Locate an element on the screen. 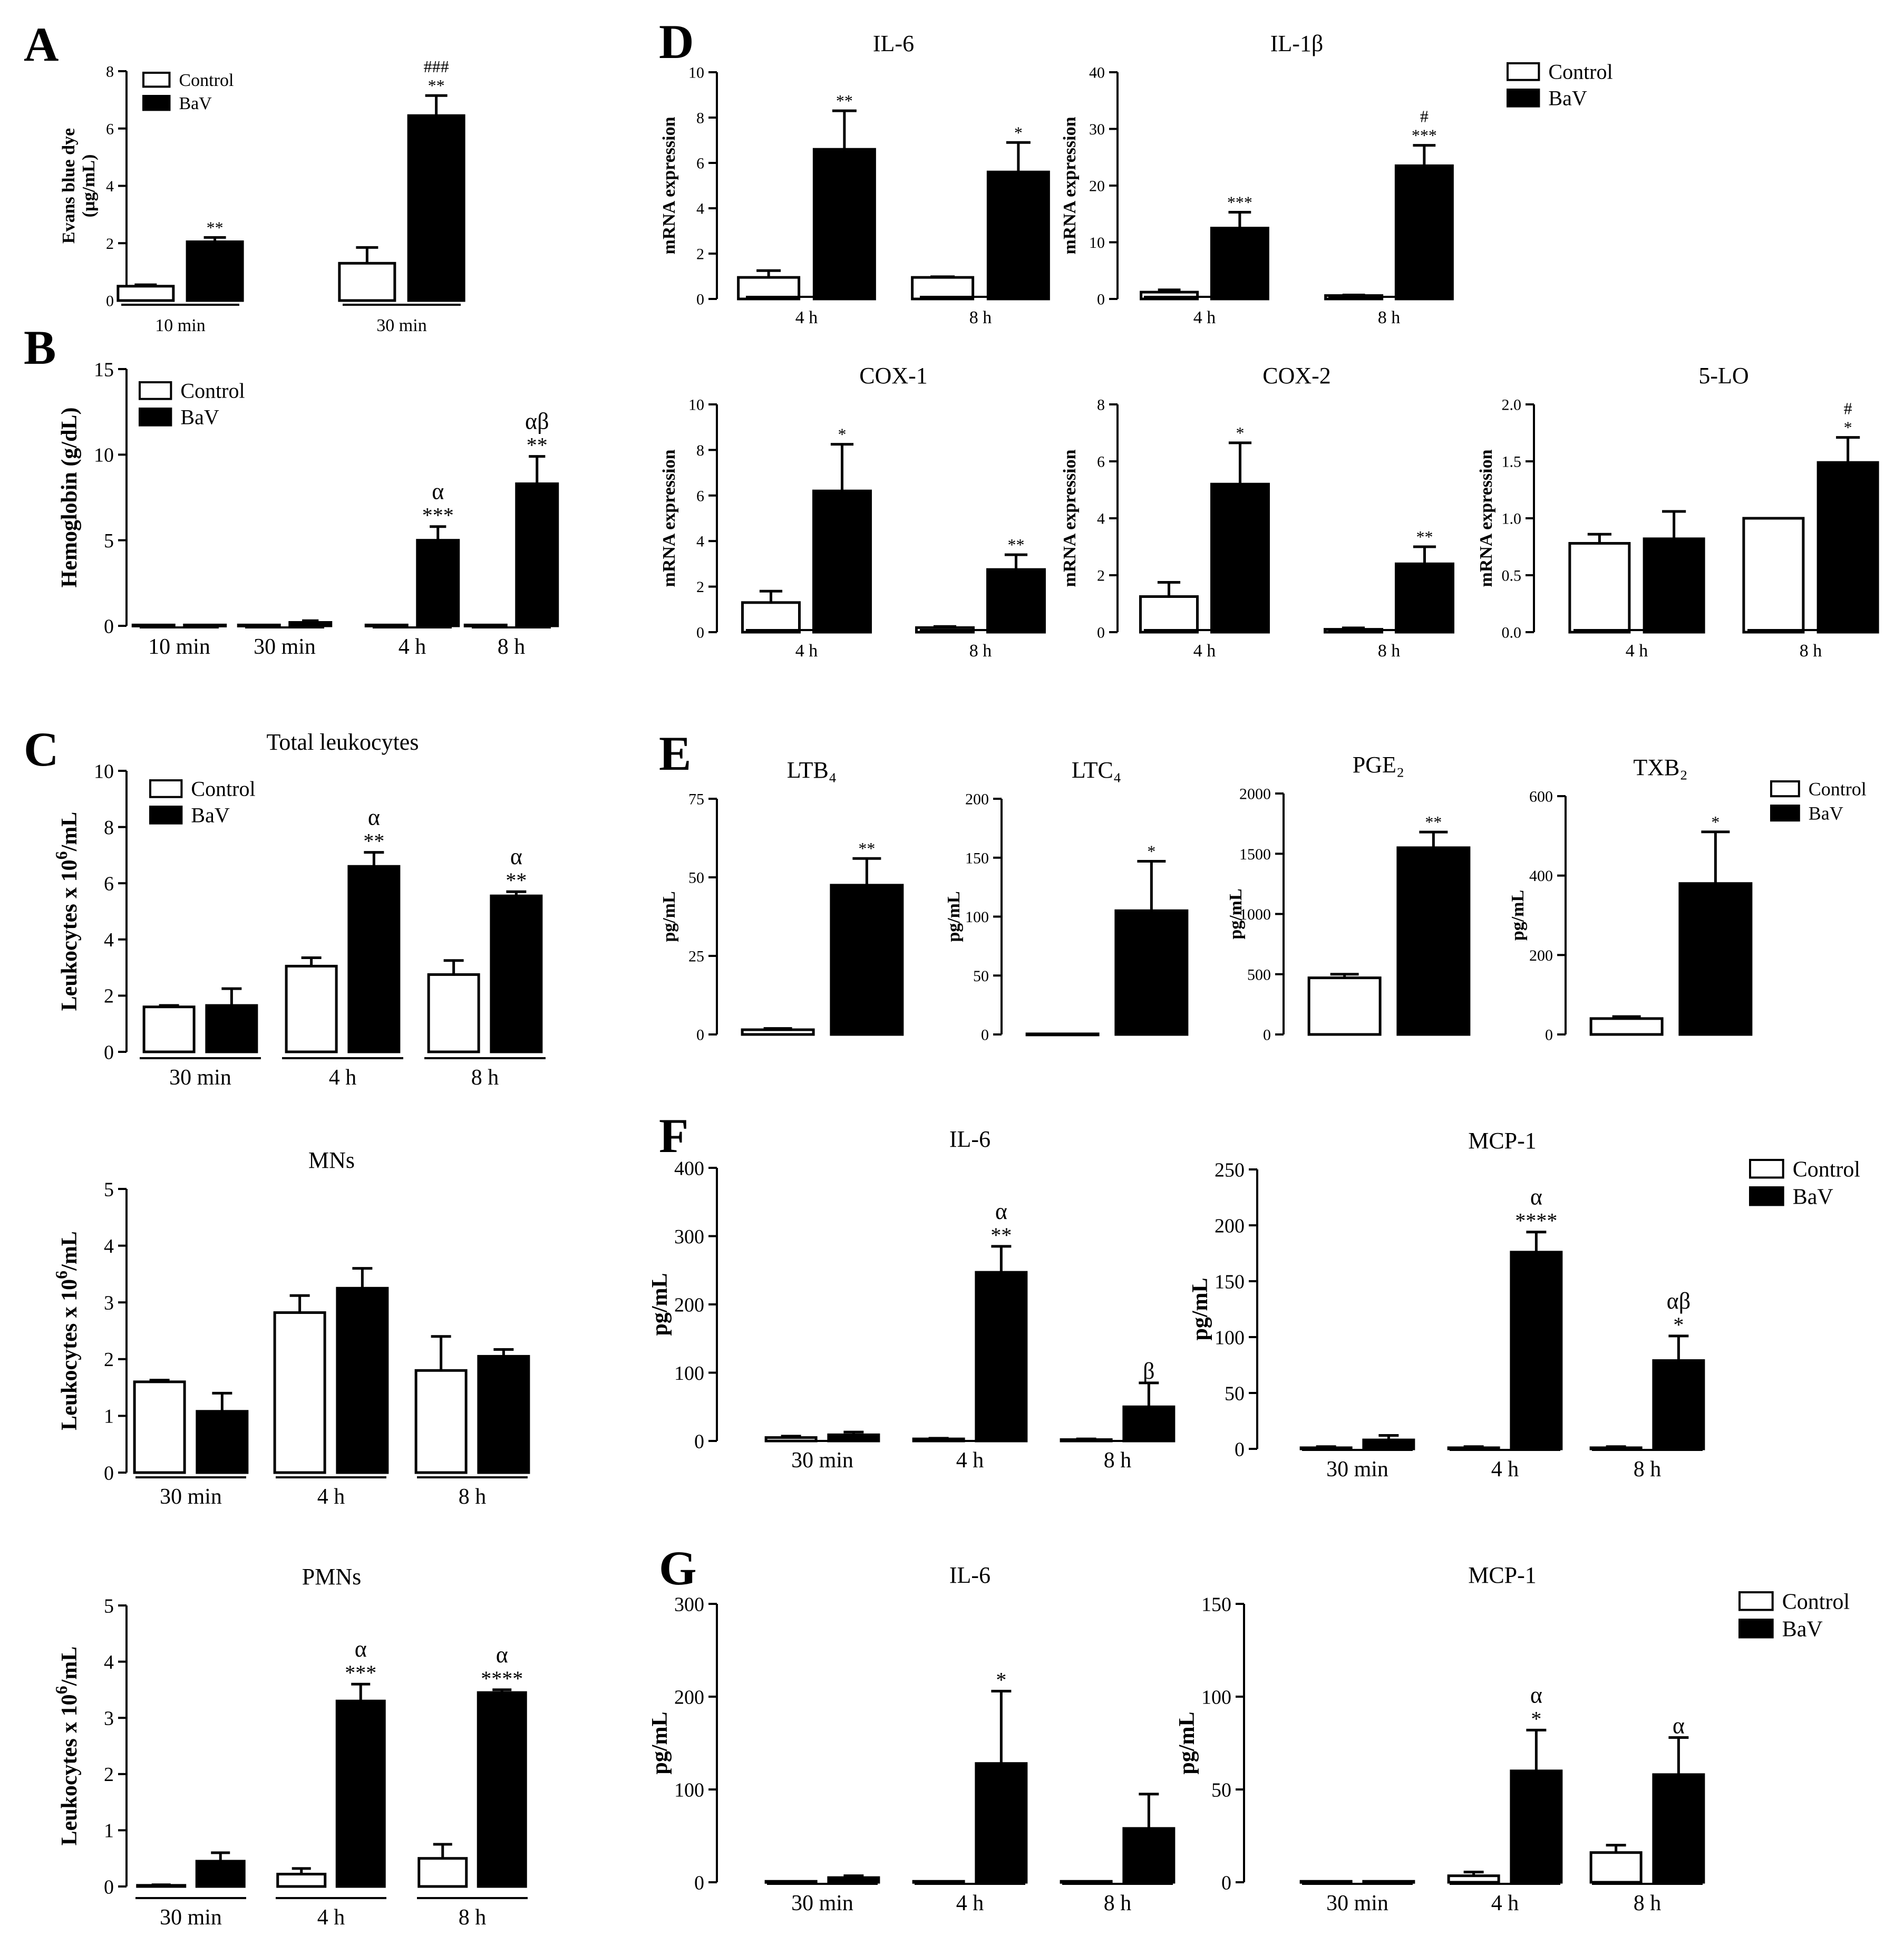  y-tick-label: 100 is located at coordinates (1216, 1697).